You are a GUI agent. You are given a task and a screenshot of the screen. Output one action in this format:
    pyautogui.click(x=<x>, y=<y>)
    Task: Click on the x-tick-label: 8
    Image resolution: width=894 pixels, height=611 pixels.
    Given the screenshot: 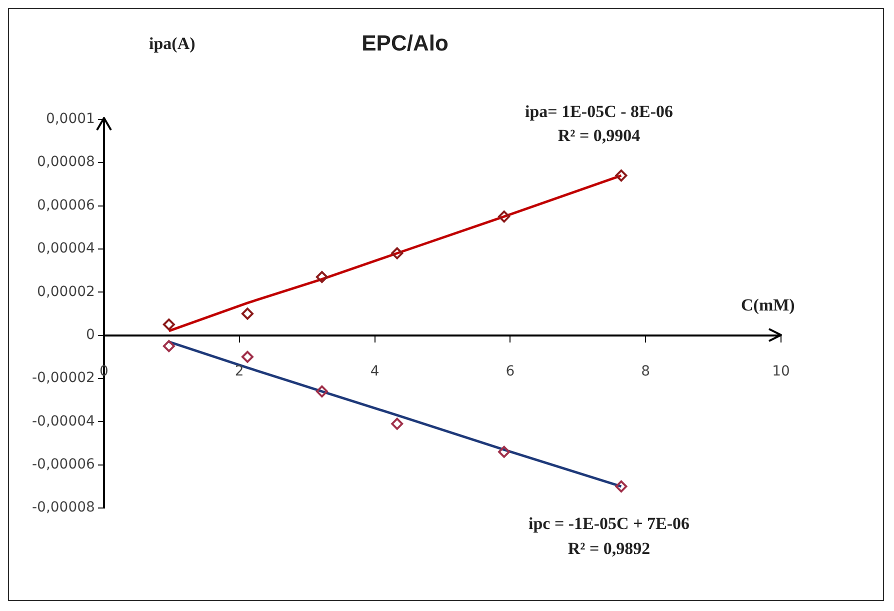 What is the action you would take?
    pyautogui.click(x=645, y=371)
    